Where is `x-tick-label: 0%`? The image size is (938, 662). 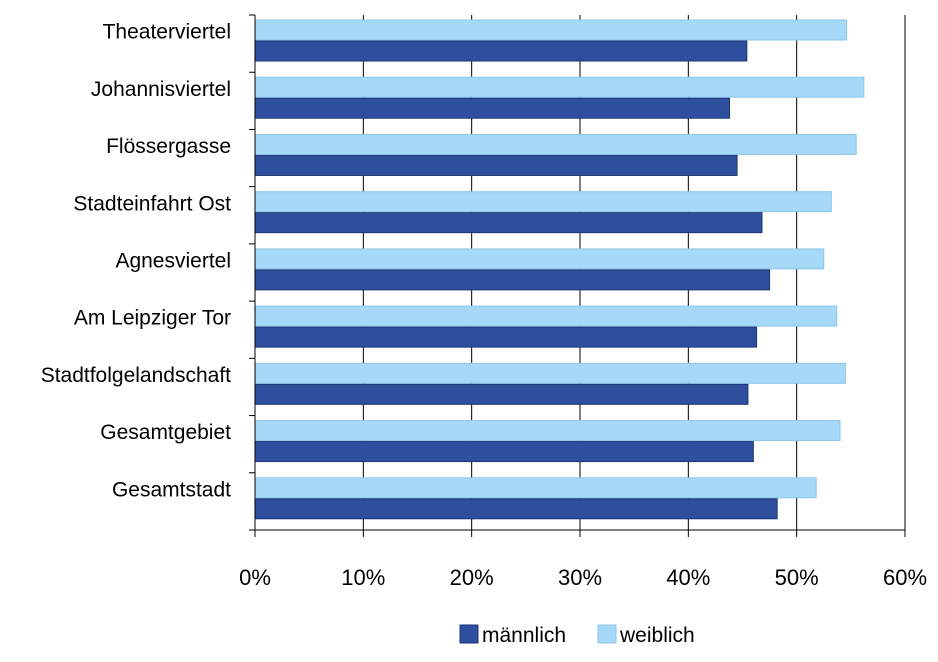 x-tick-label: 0% is located at coordinates (255, 577).